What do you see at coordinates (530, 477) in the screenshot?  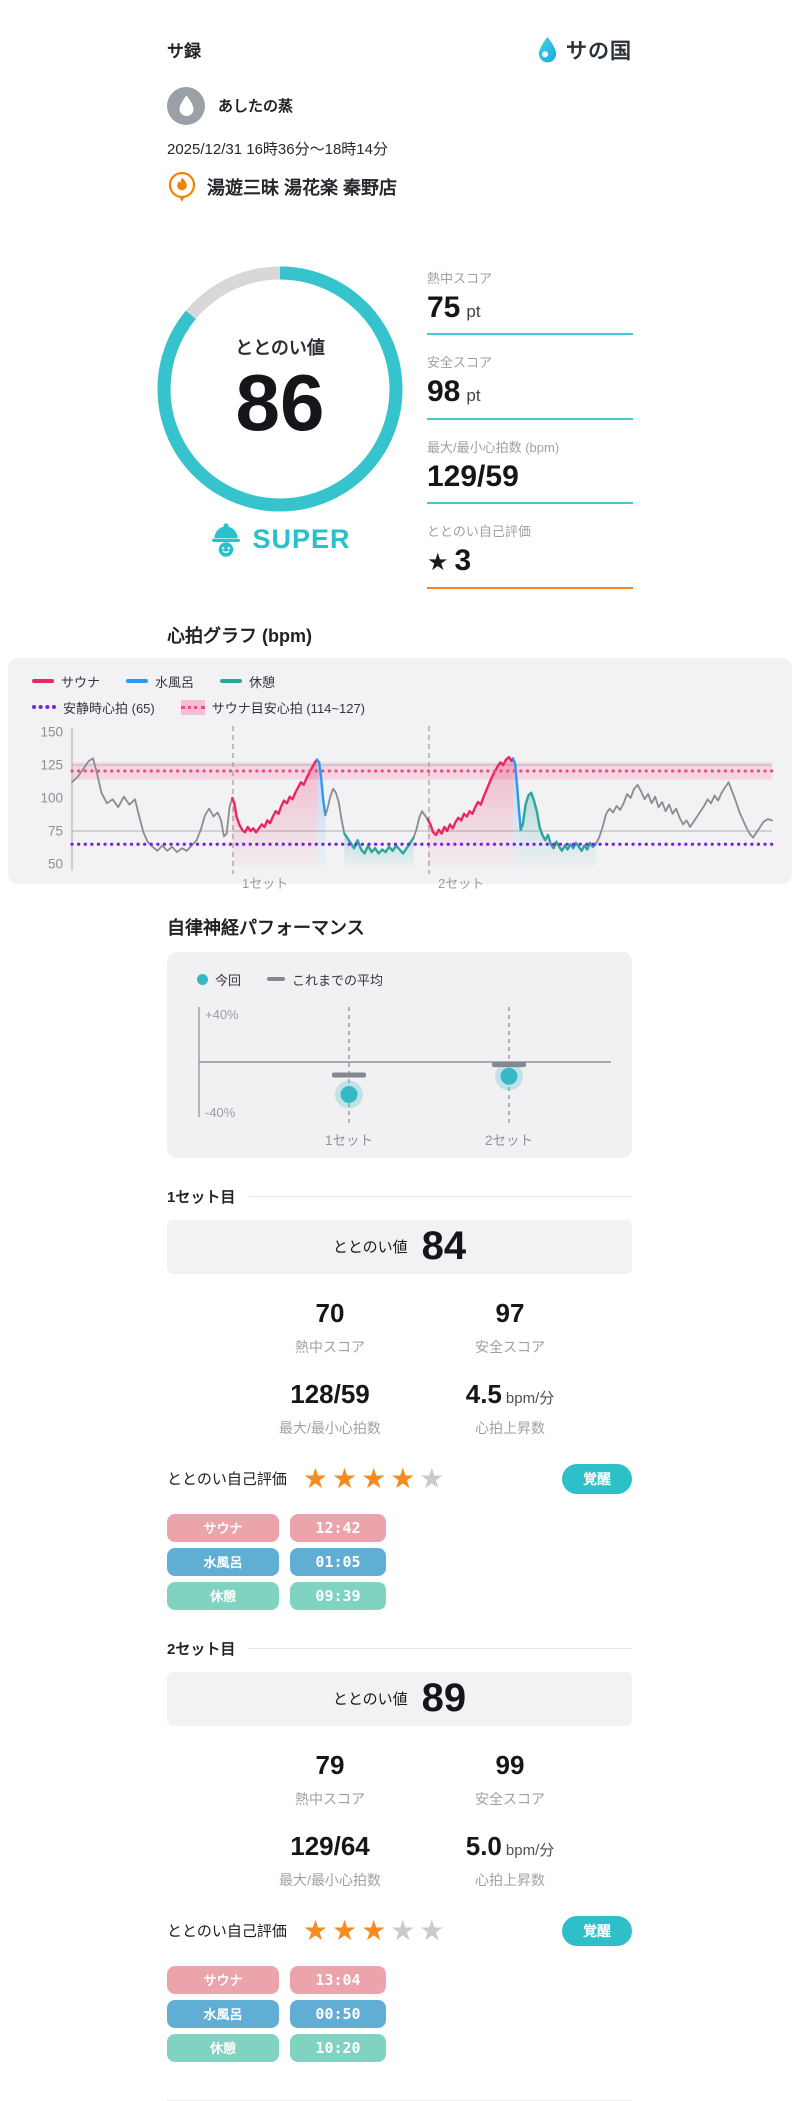 I see `metric-value-row: 129/59` at bounding box center [530, 477].